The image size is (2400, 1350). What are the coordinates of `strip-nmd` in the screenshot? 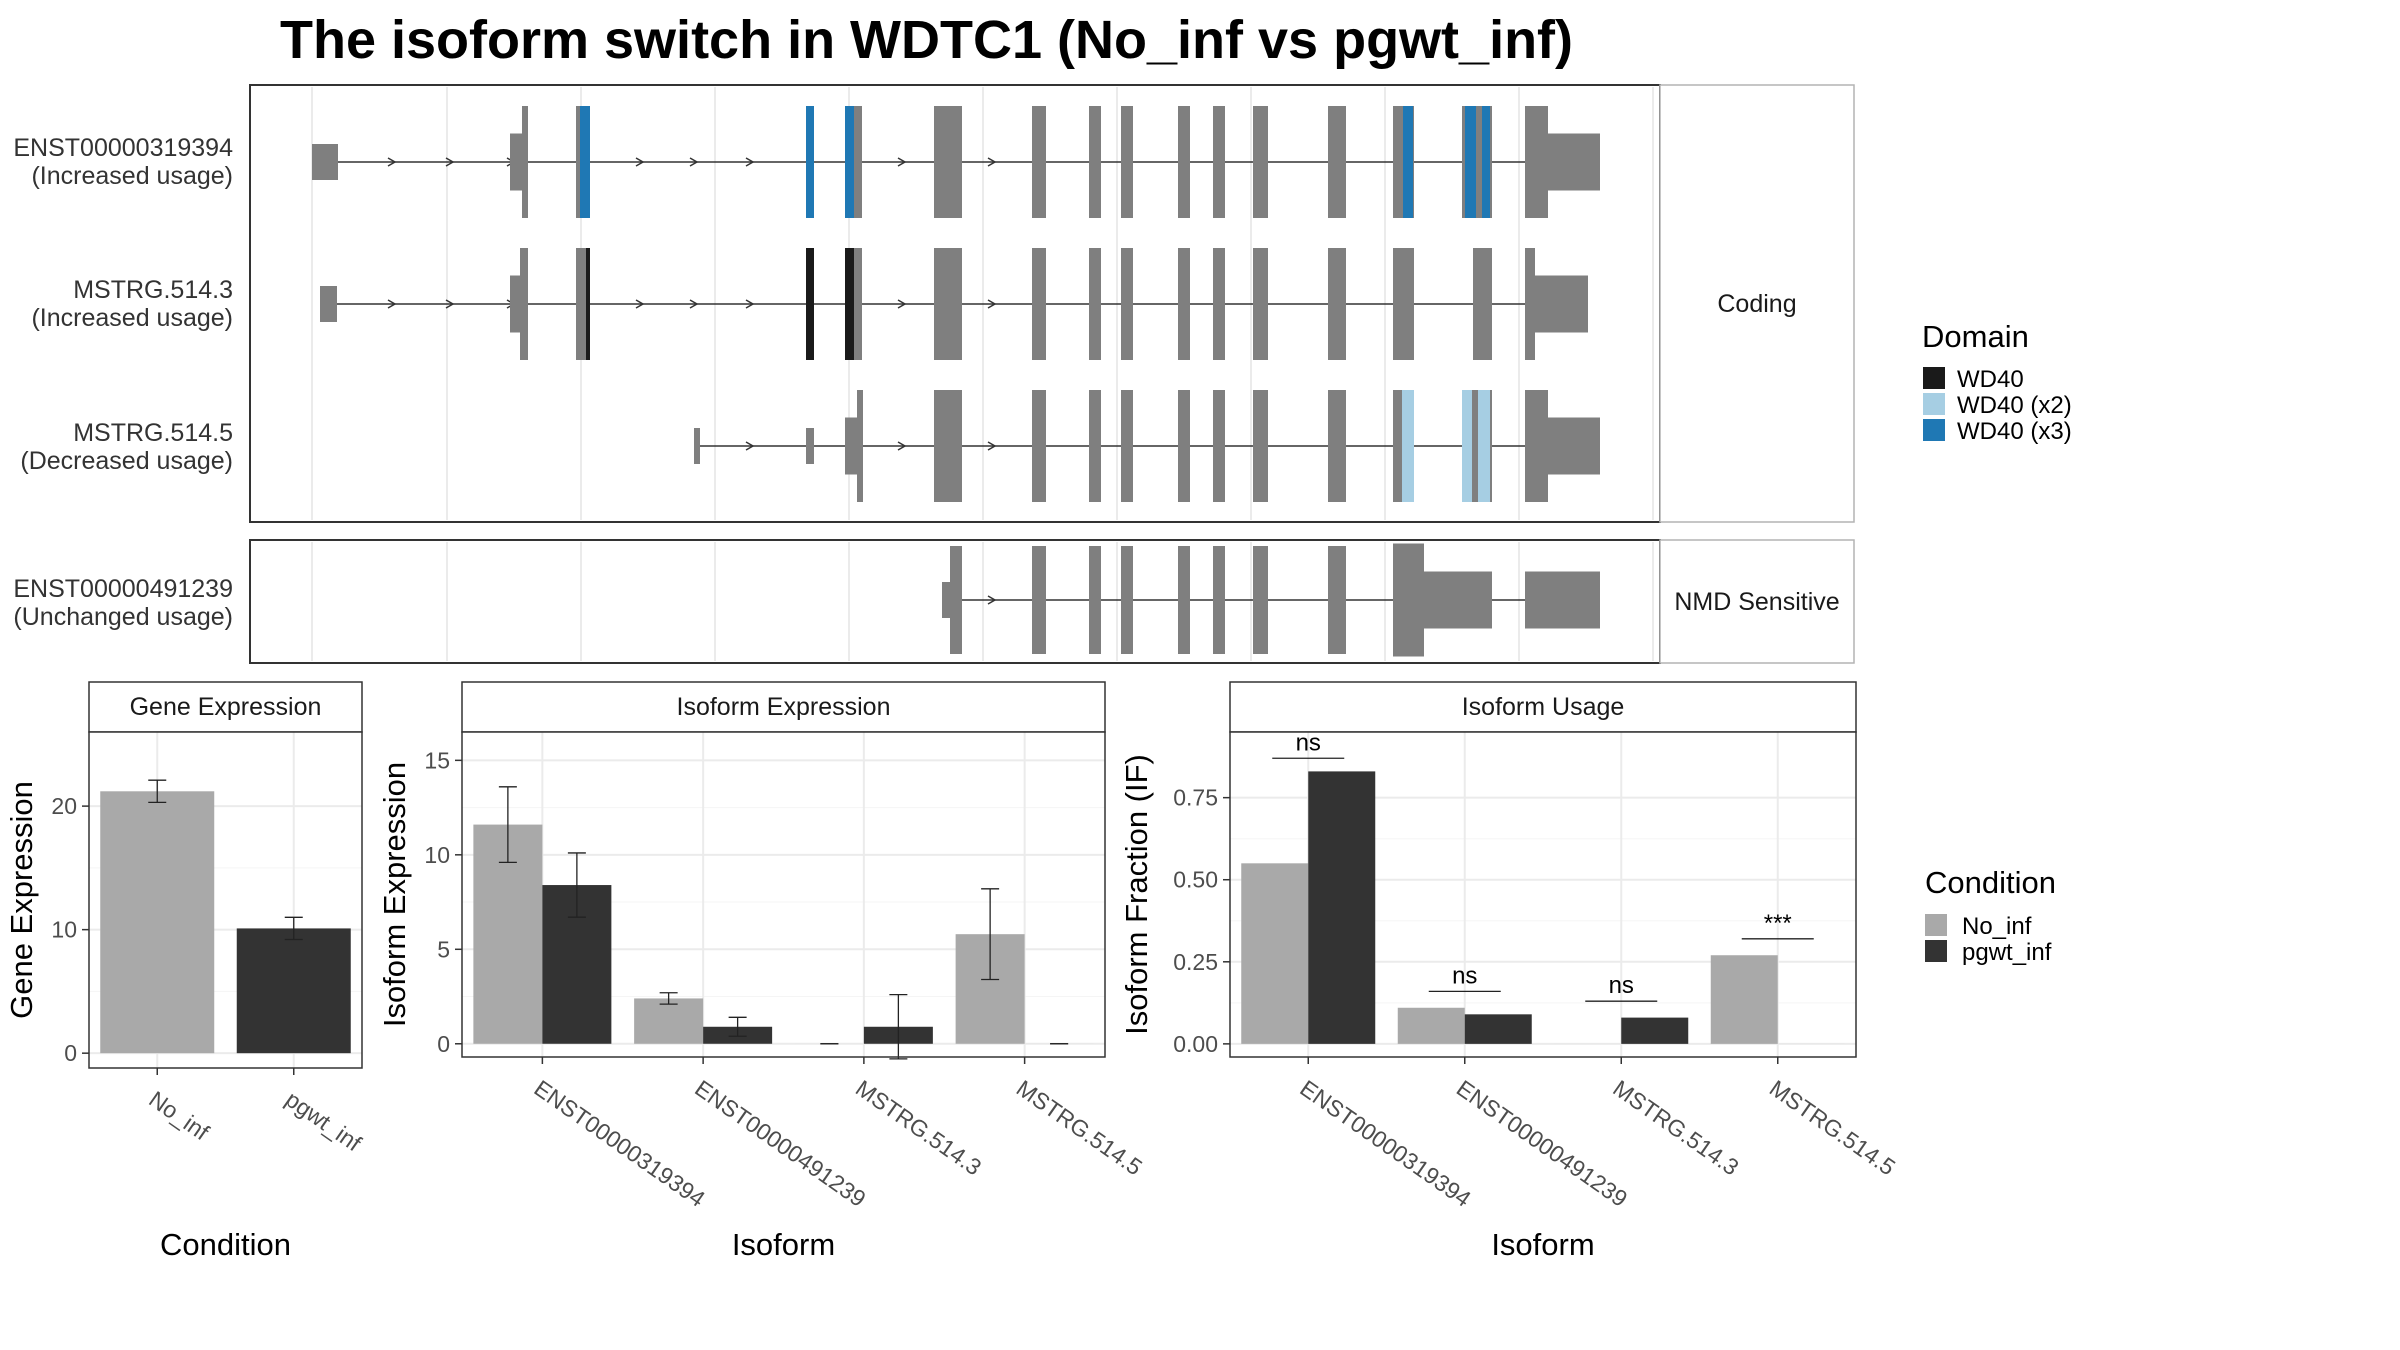 It's located at (1757, 601).